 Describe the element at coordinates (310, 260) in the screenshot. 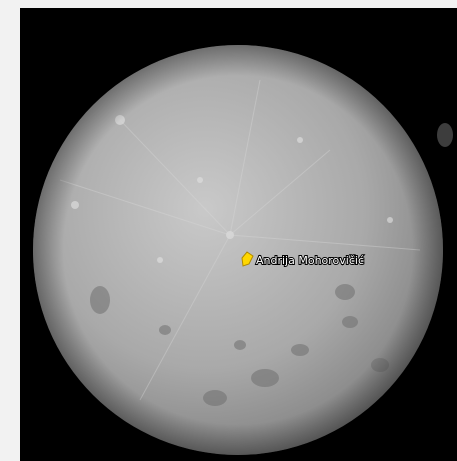

I see `placemark-label: Andrija Mohorovičić` at that location.